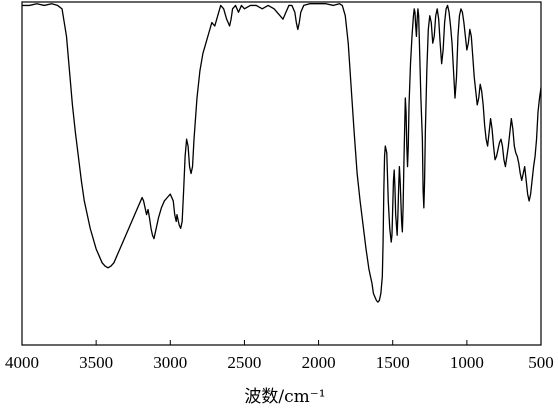 This screenshot has width=558, height=410. What do you see at coordinates (281, 342) in the screenshot?
I see `x-axis-ticks` at bounding box center [281, 342].